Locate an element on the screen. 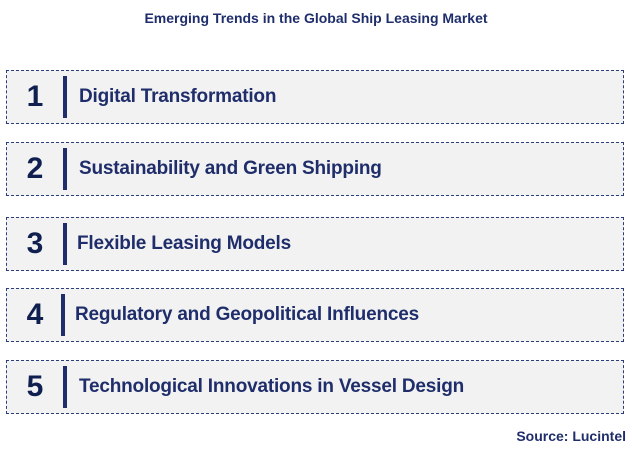  trend-number: 2 is located at coordinates (35, 168).